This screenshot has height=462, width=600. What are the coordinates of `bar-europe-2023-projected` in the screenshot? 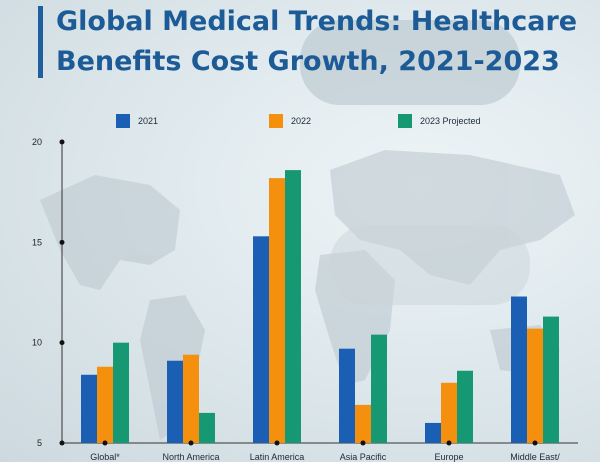 It's located at (465, 406).